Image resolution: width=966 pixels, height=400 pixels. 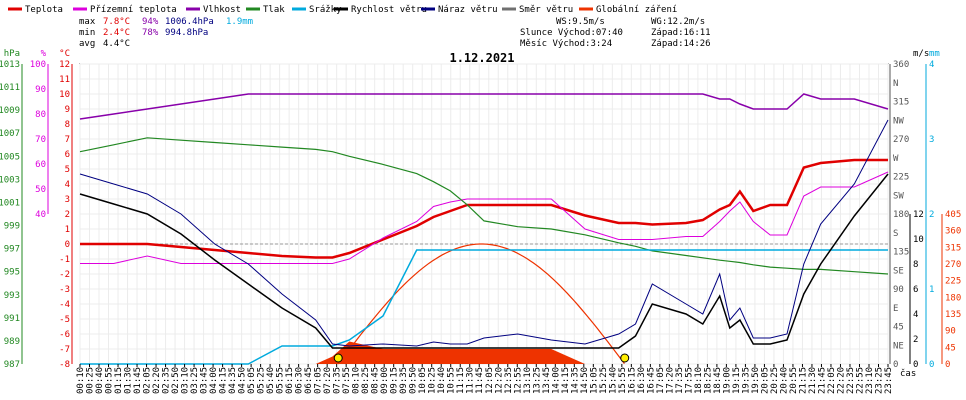 What do you see at coordinates (338, 358) in the screenshot?
I see `sunrise-marker` at bounding box center [338, 358].